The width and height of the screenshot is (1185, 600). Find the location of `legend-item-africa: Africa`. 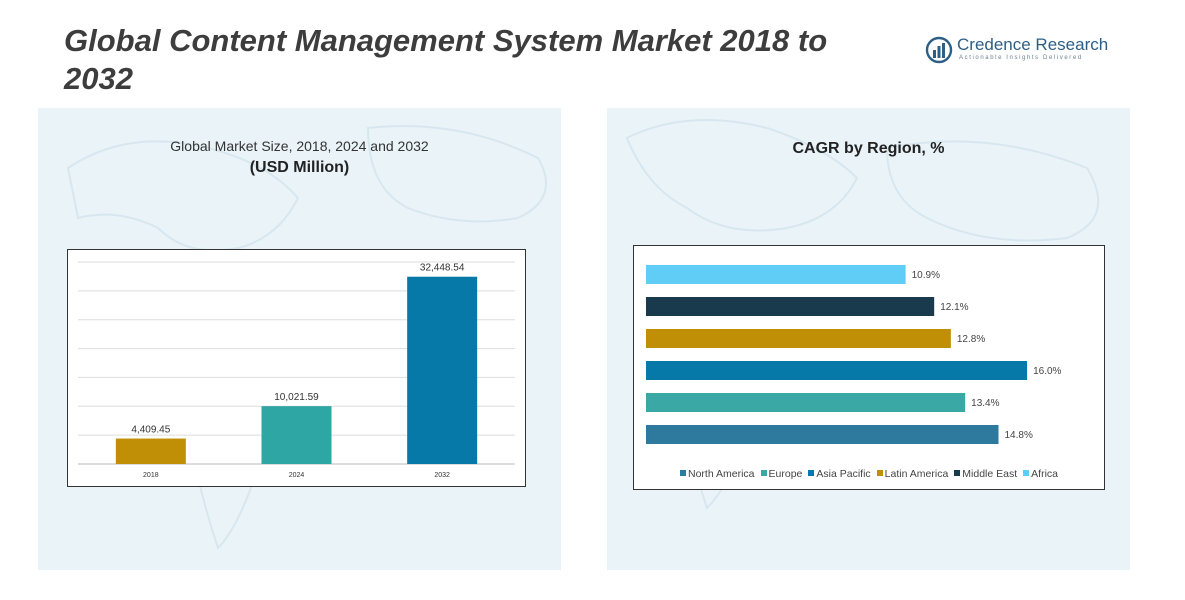

legend-item-africa: Africa is located at coordinates (1040, 474).